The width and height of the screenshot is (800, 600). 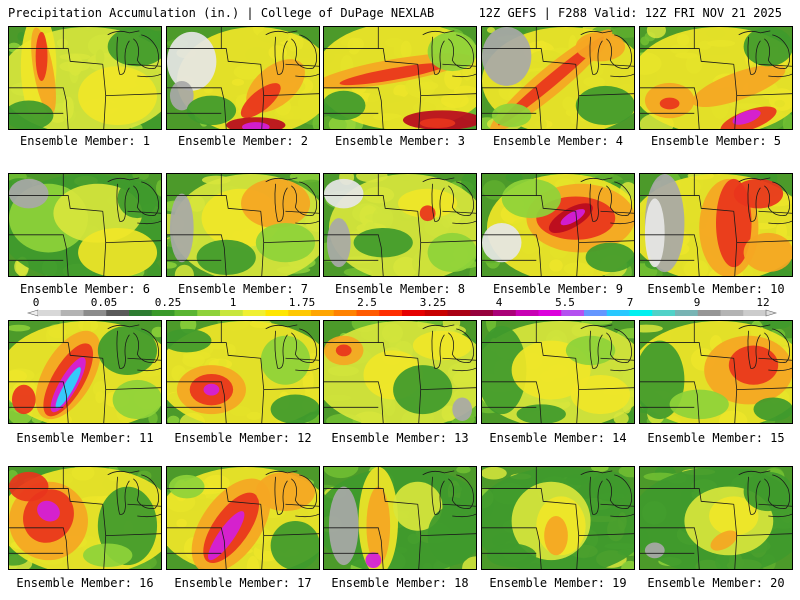 I want to click on colorbar-max-arrow, so click(x=771, y=313).